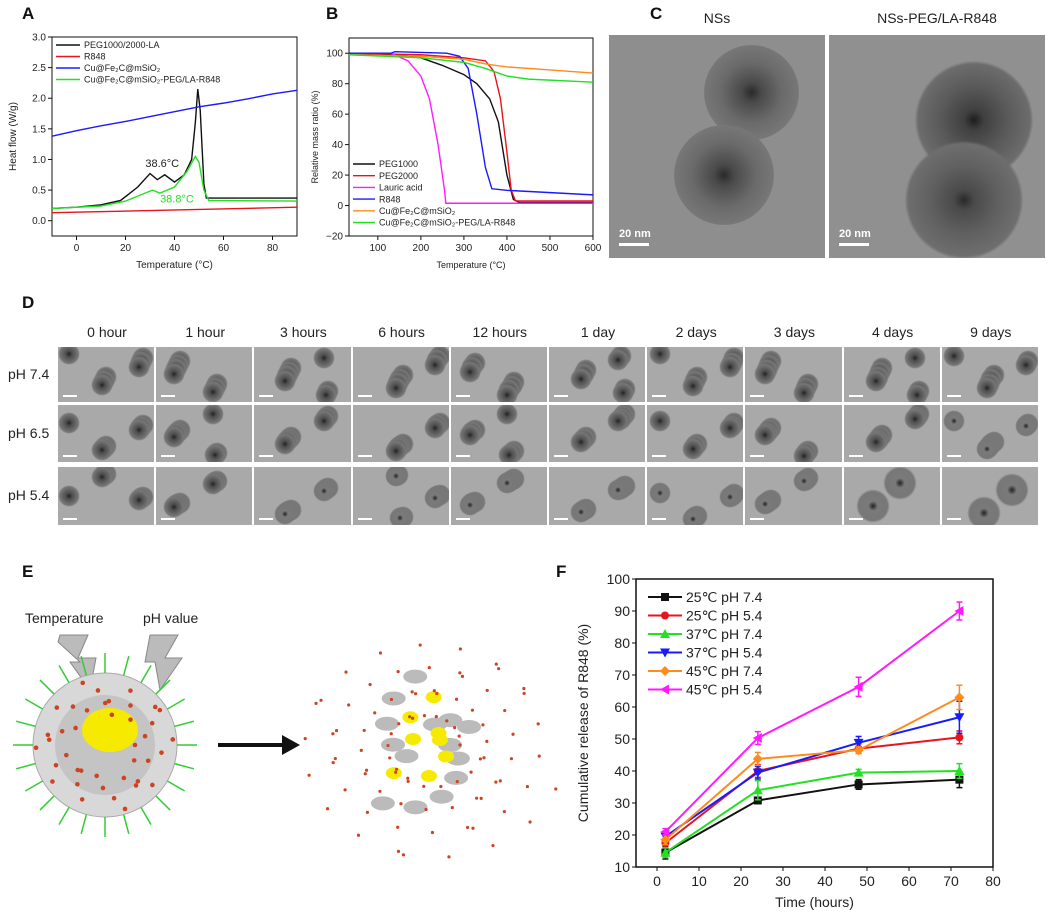 The height and width of the screenshot is (923, 1055). Describe the element at coordinates (583, 723) in the screenshot. I see `y-axis-label: Cumulative release of R848 (%)` at that location.